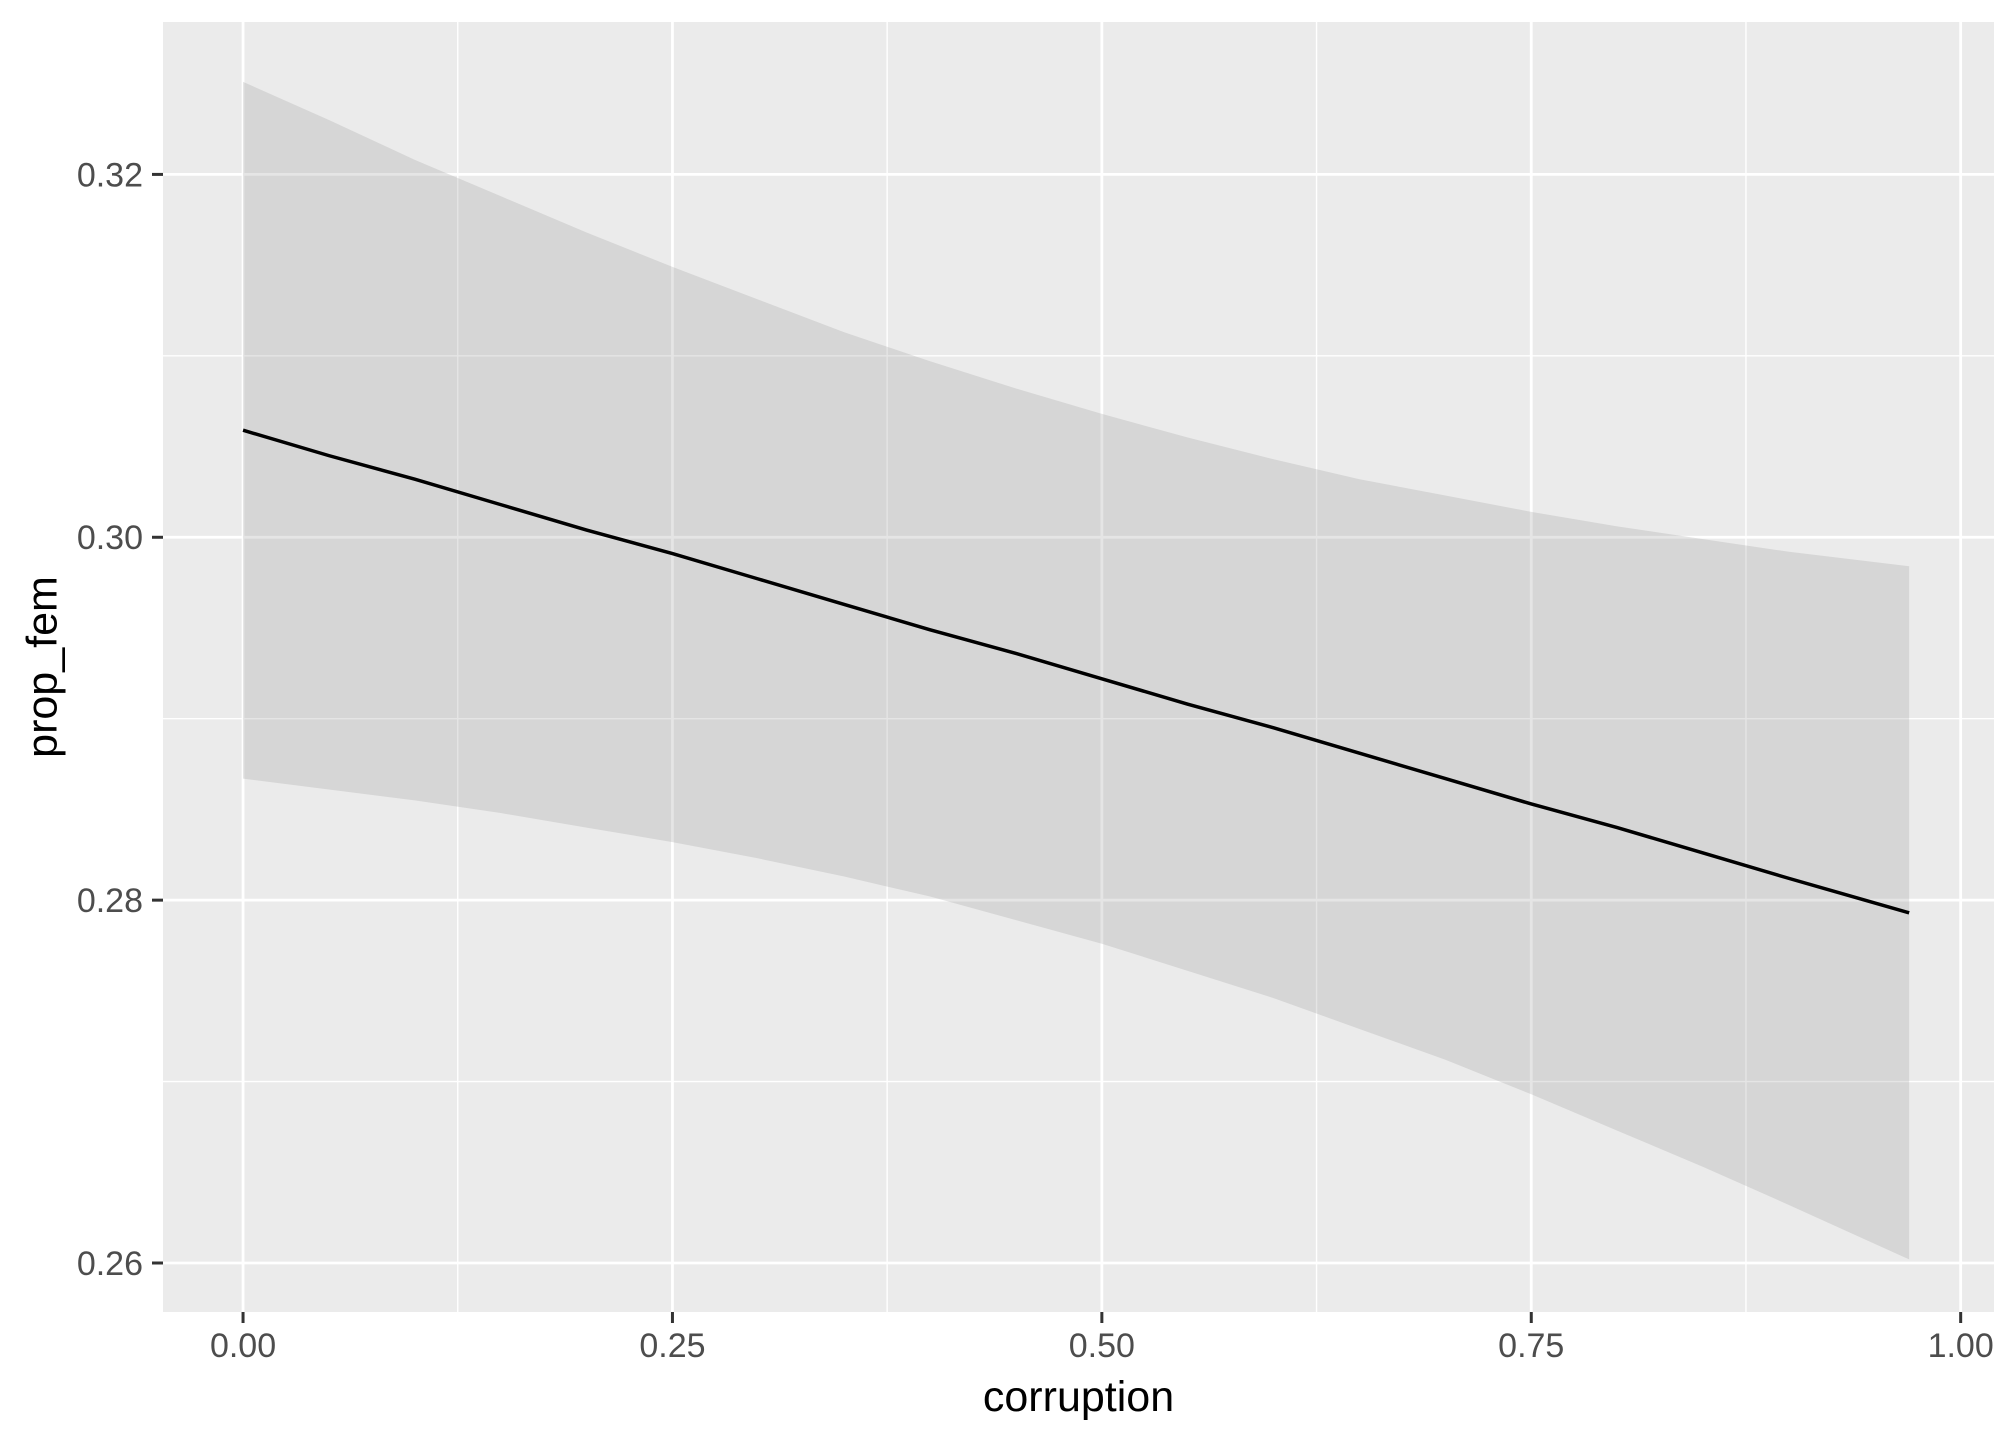 This screenshot has height=1440, width=2016. I want to click on x-tick-label: 0.50, so click(1102, 1346).